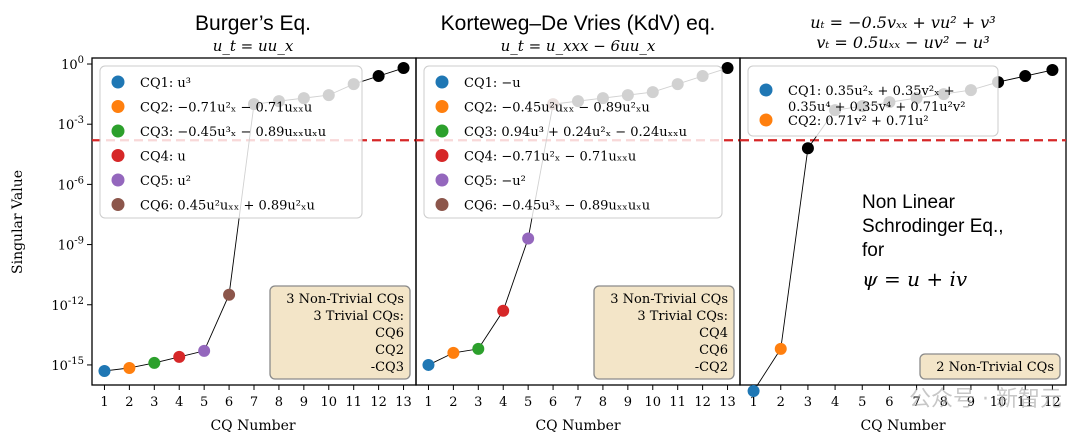  I want to click on legend-entry-1: CQ1: 0.35u²ₓ + 0.35v²ₓ +, so click(871, 91).